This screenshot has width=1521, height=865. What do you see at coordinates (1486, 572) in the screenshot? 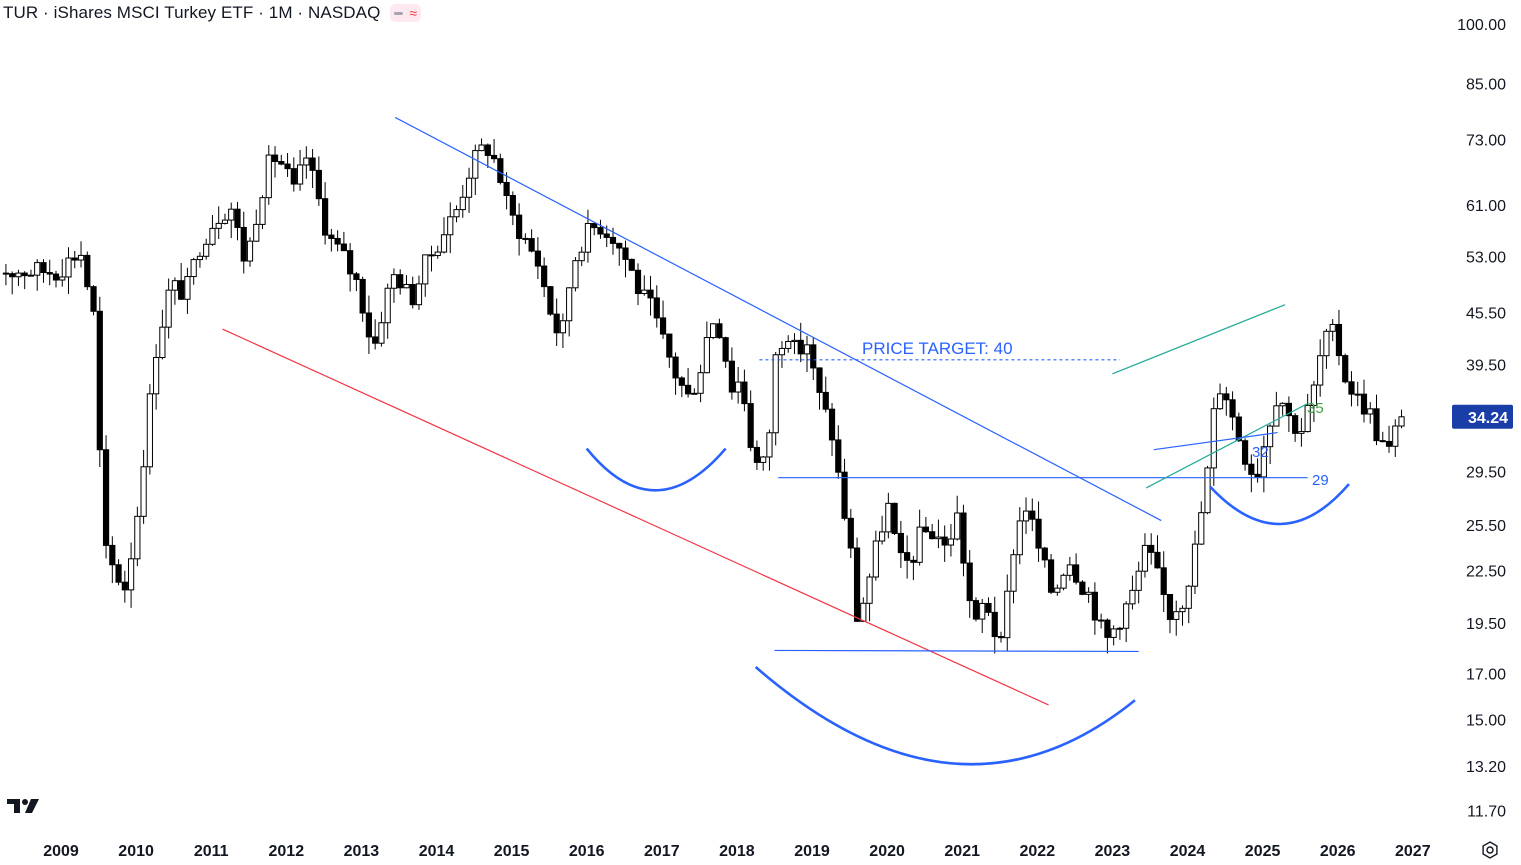
I see `price-tick-label: 22.50` at bounding box center [1486, 572].